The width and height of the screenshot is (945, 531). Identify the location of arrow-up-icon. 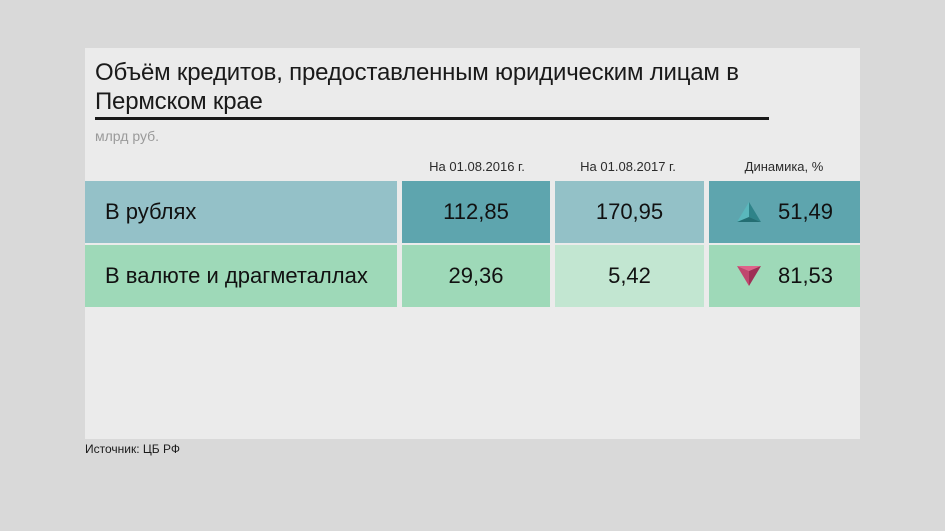
(748, 212).